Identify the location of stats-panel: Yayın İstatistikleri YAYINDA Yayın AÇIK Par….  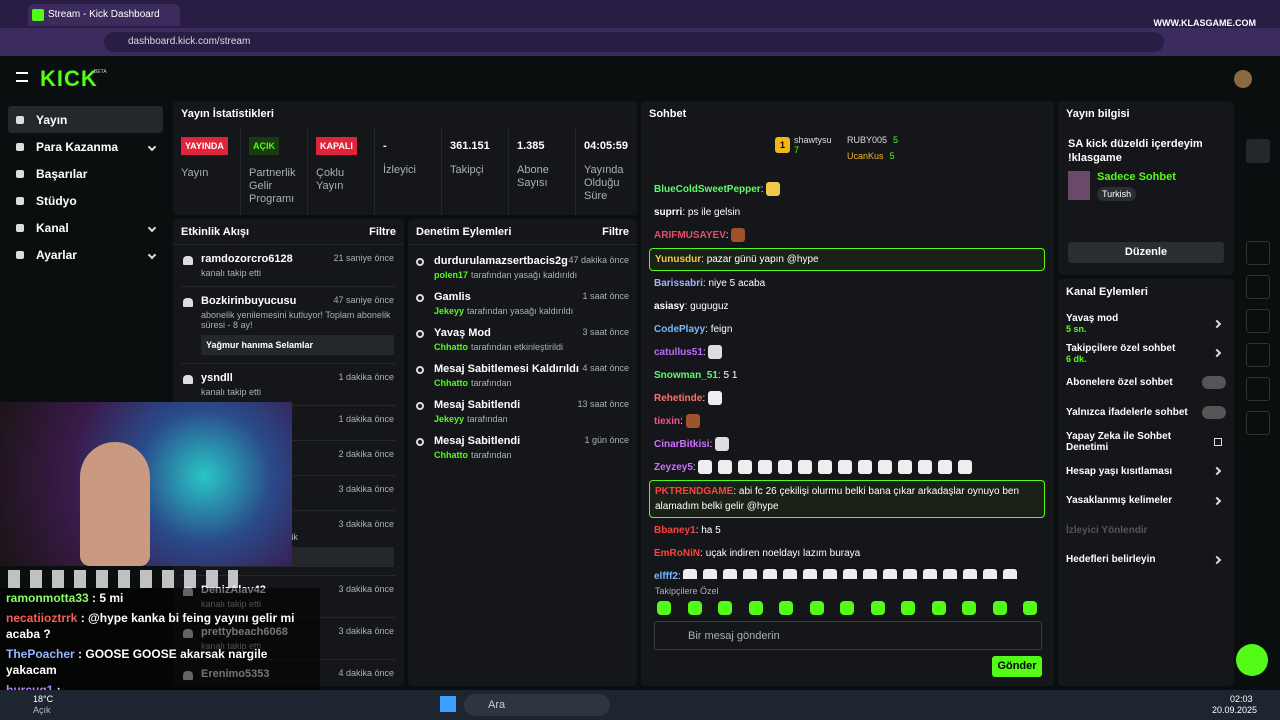
(405, 158).